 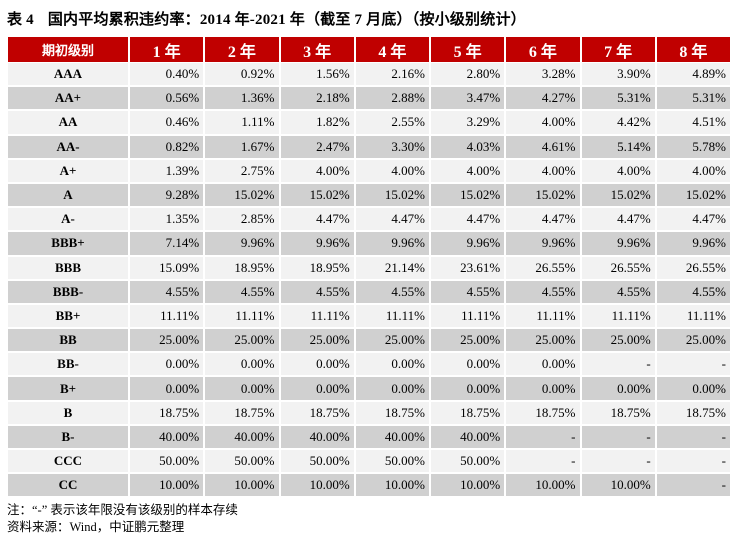 I want to click on rate-cell: 2.47%, so click(x=317, y=146).